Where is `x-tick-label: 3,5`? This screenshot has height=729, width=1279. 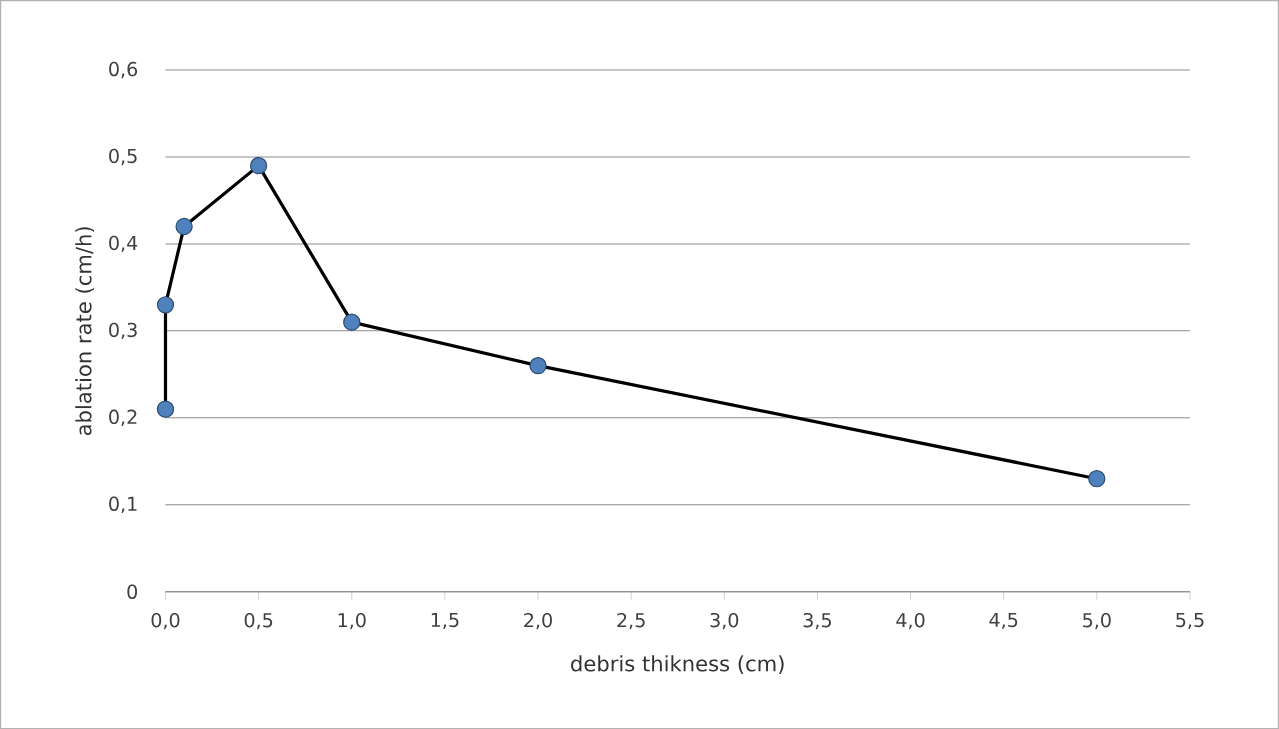
x-tick-label: 3,5 is located at coordinates (817, 621).